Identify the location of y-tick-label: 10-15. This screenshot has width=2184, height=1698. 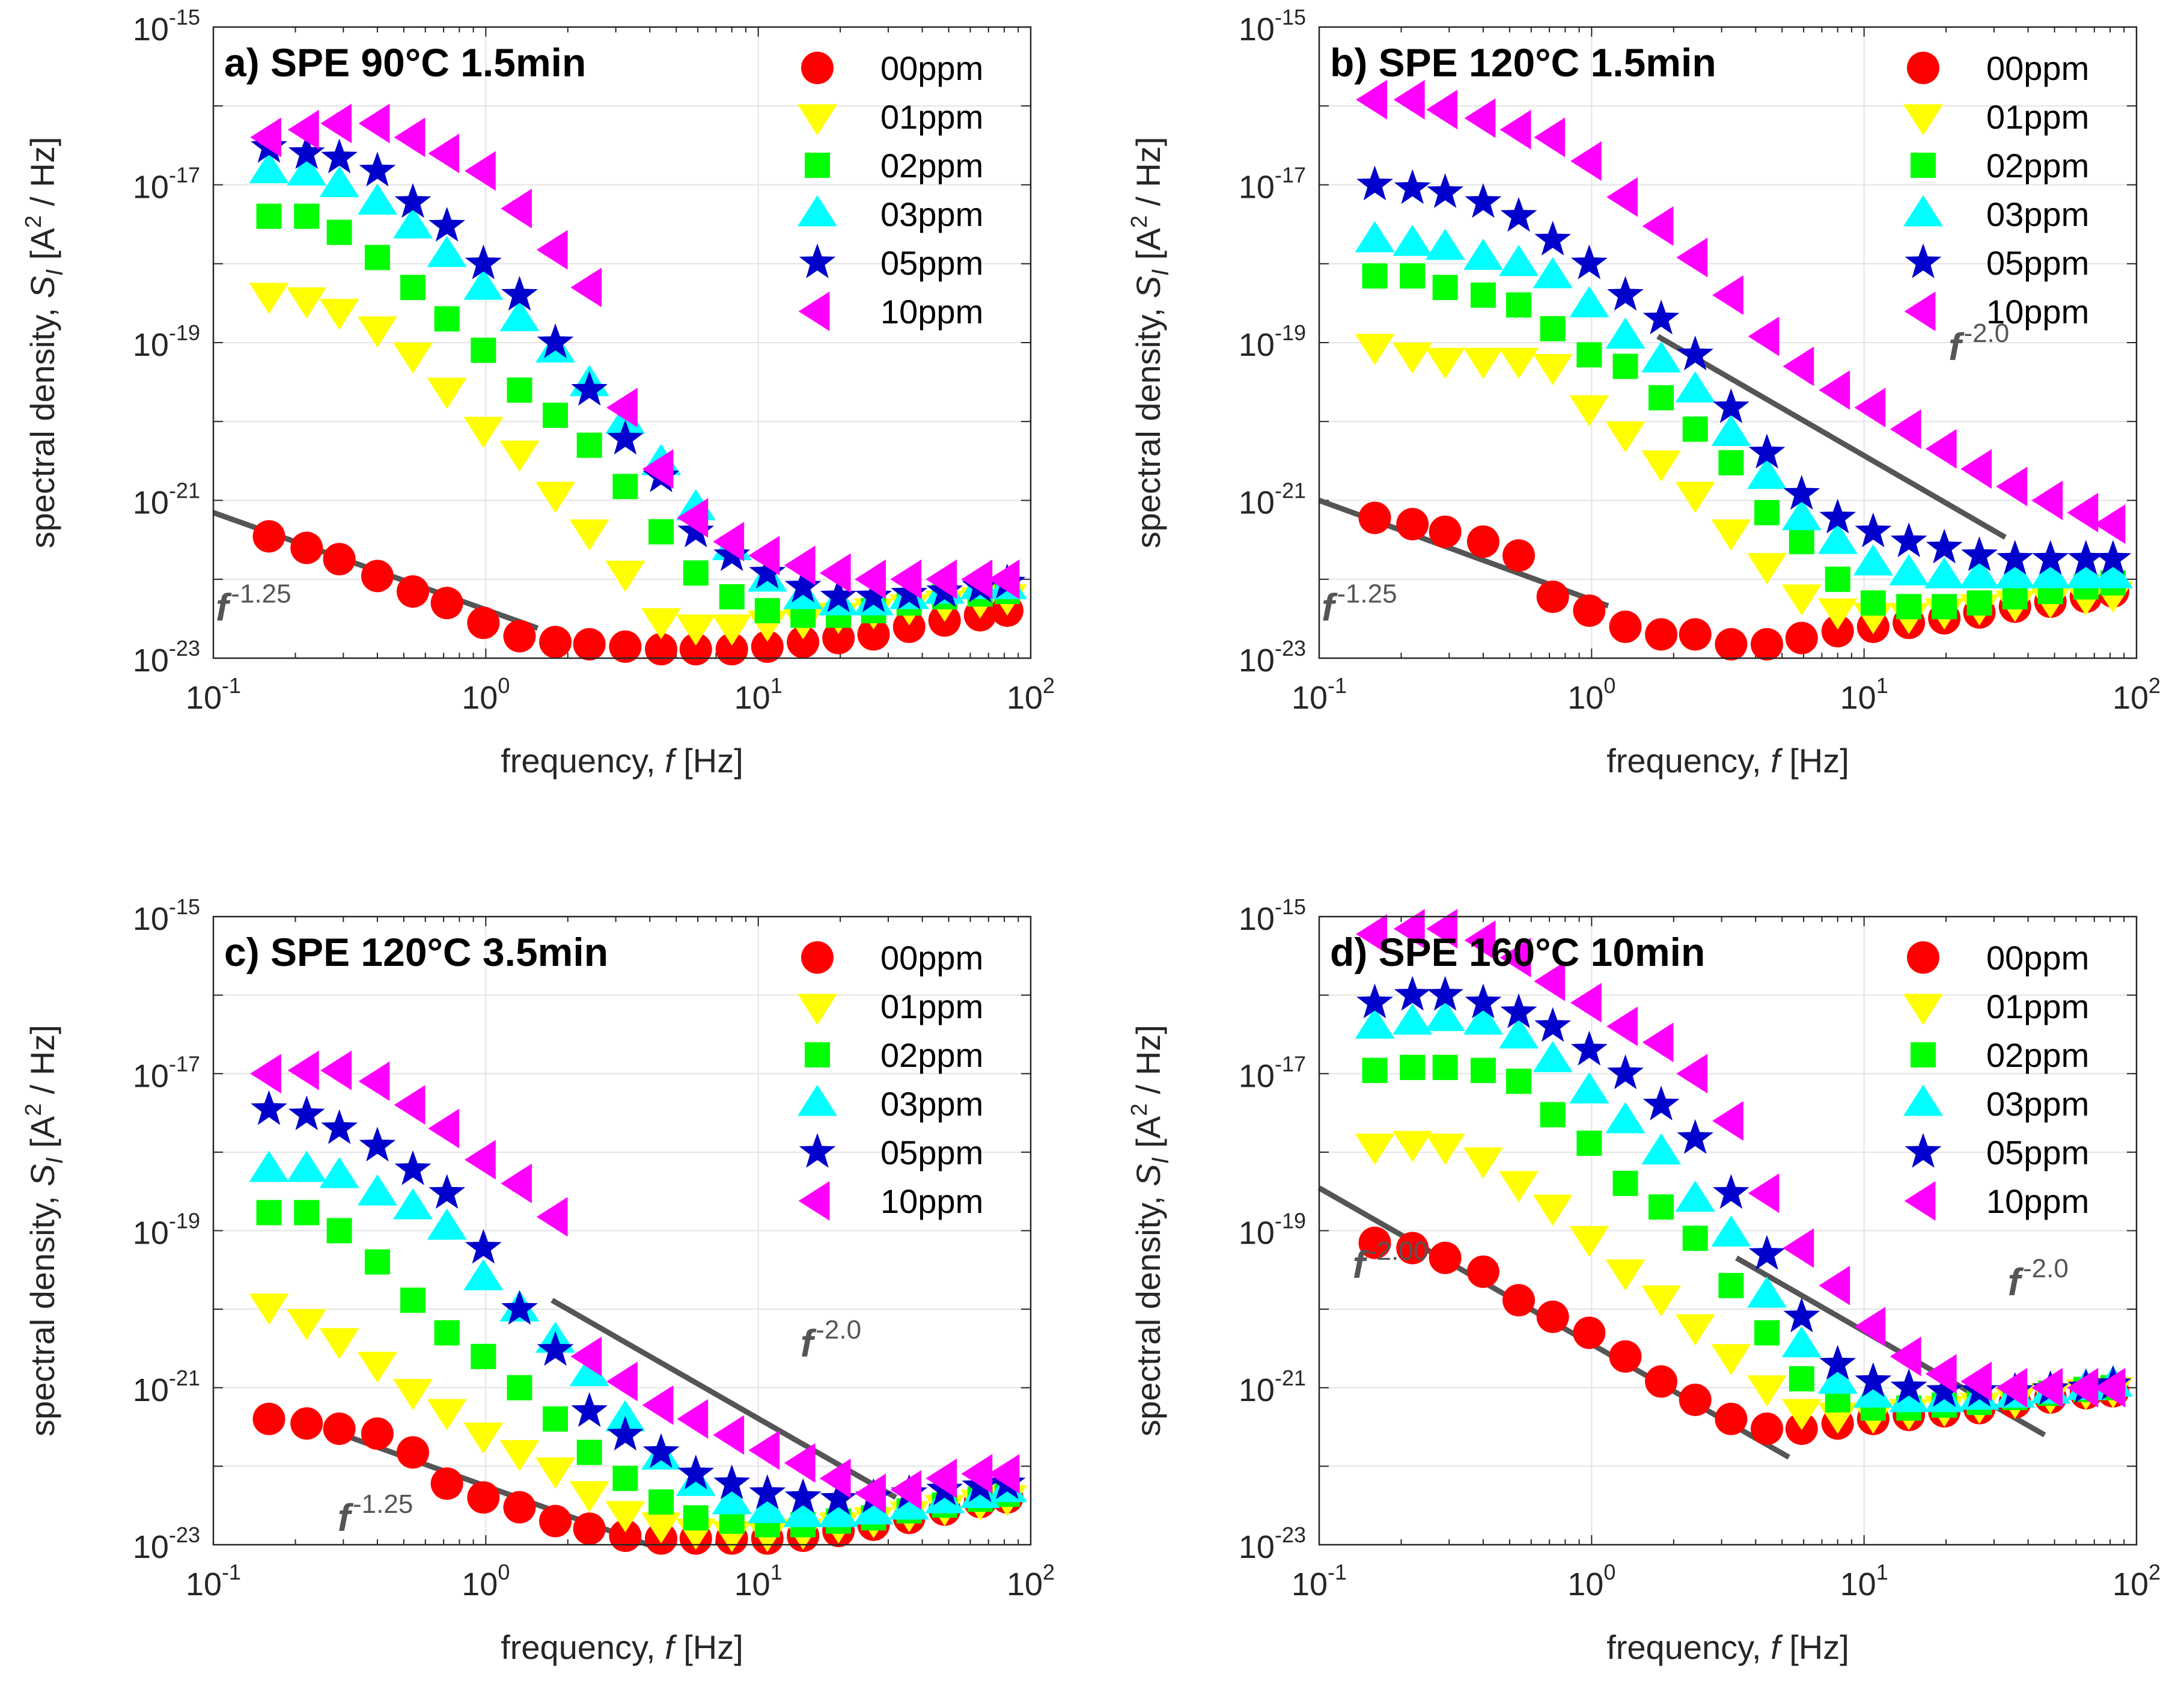
(1272, 916).